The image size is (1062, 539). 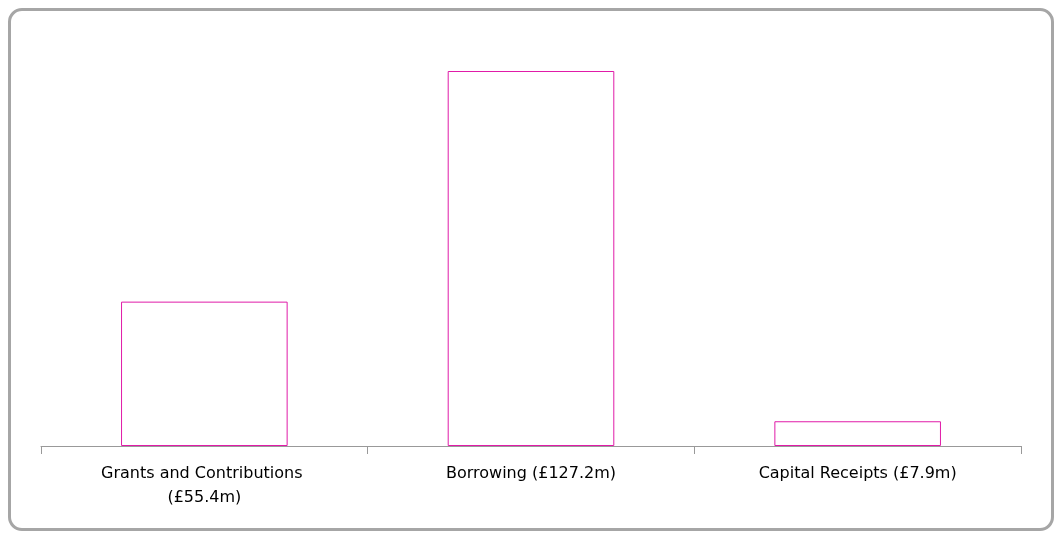 I want to click on x-tick-label: Borrowing (£127.2m), so click(x=531, y=472).